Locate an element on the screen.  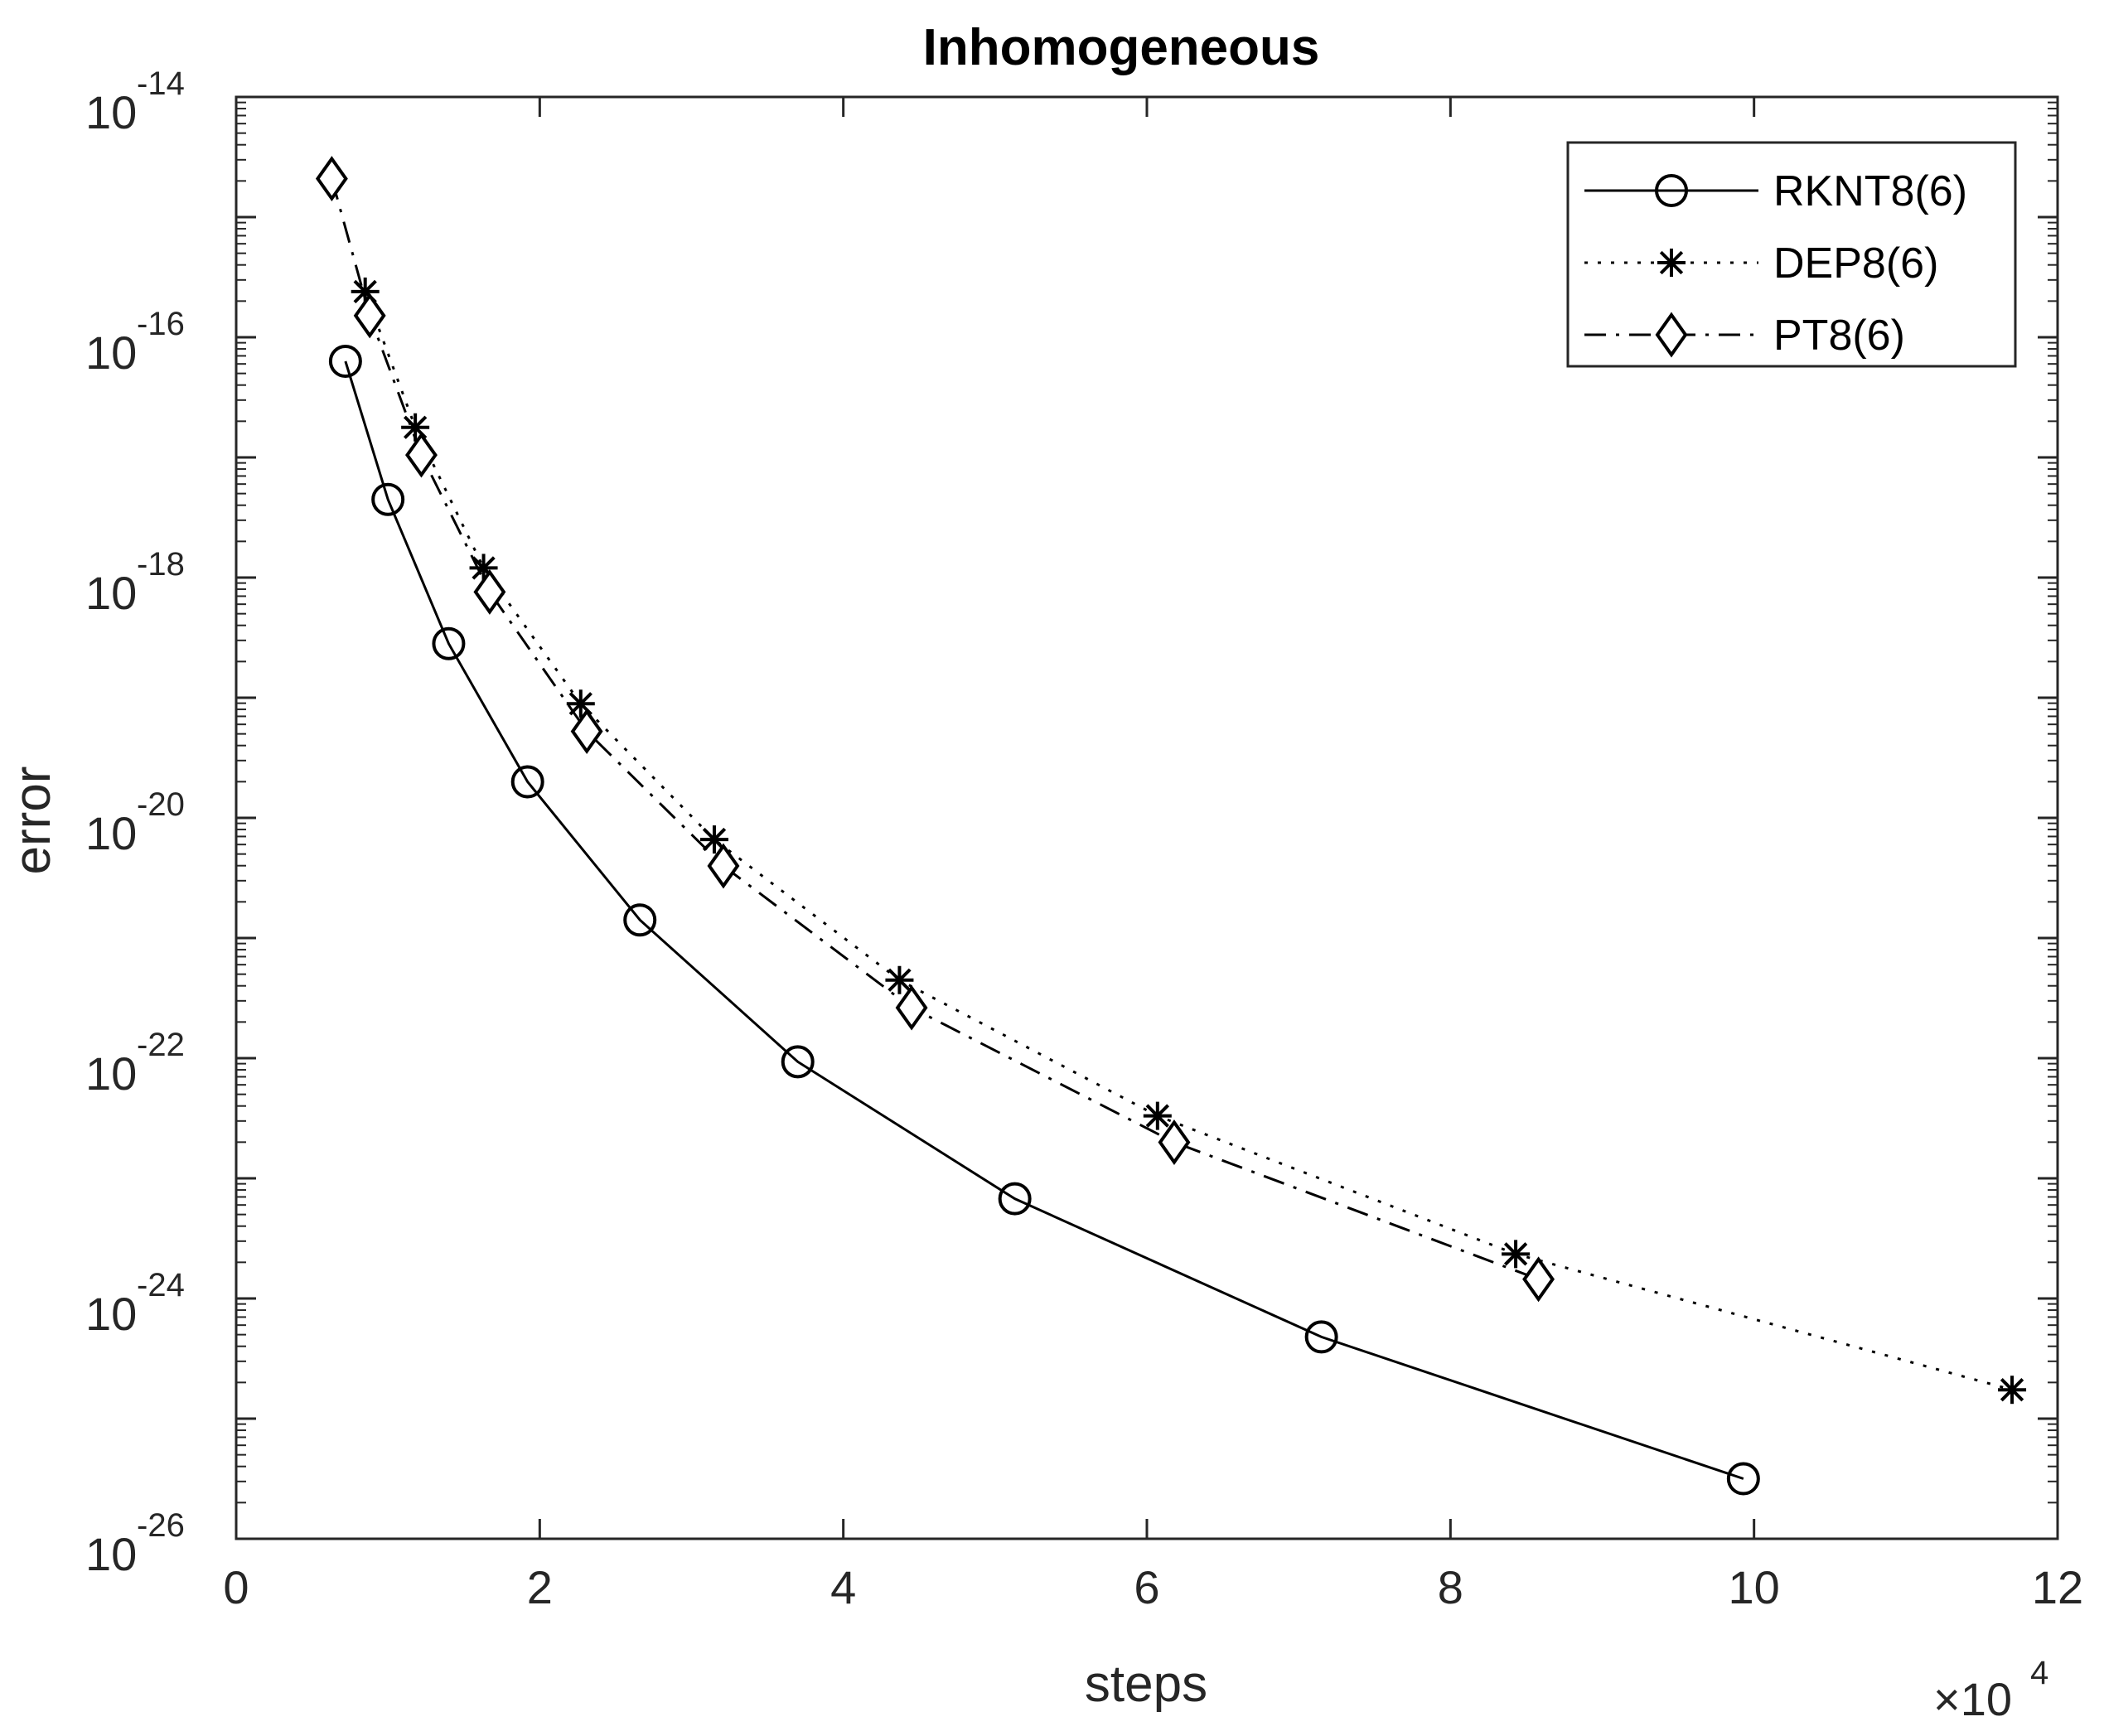
y-tick-label: 10-16 is located at coordinates (135, 342).